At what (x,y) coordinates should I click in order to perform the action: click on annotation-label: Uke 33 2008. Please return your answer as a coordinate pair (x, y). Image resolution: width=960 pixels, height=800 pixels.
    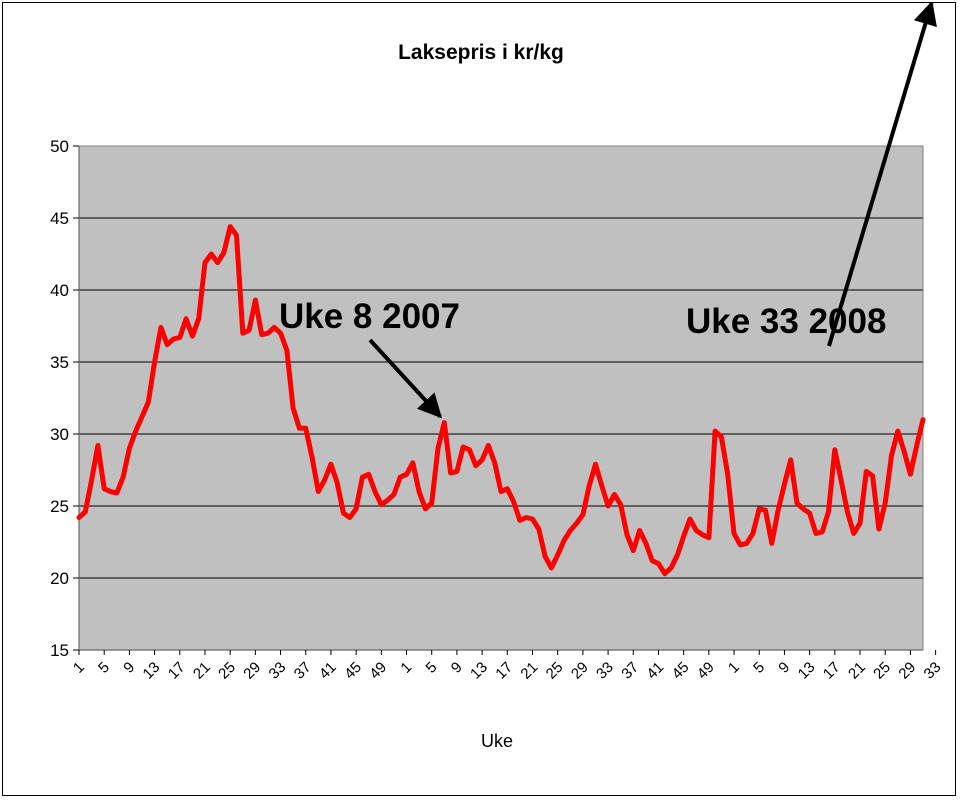
    Looking at the image, I should click on (786, 321).